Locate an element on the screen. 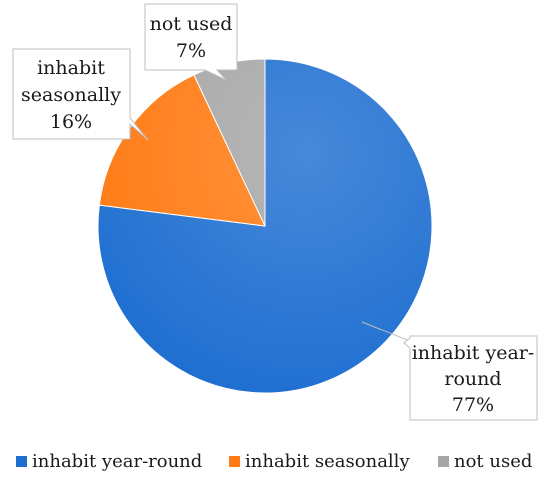 This screenshot has height=480, width=550. svg-text: 7% is located at coordinates (191, 51).